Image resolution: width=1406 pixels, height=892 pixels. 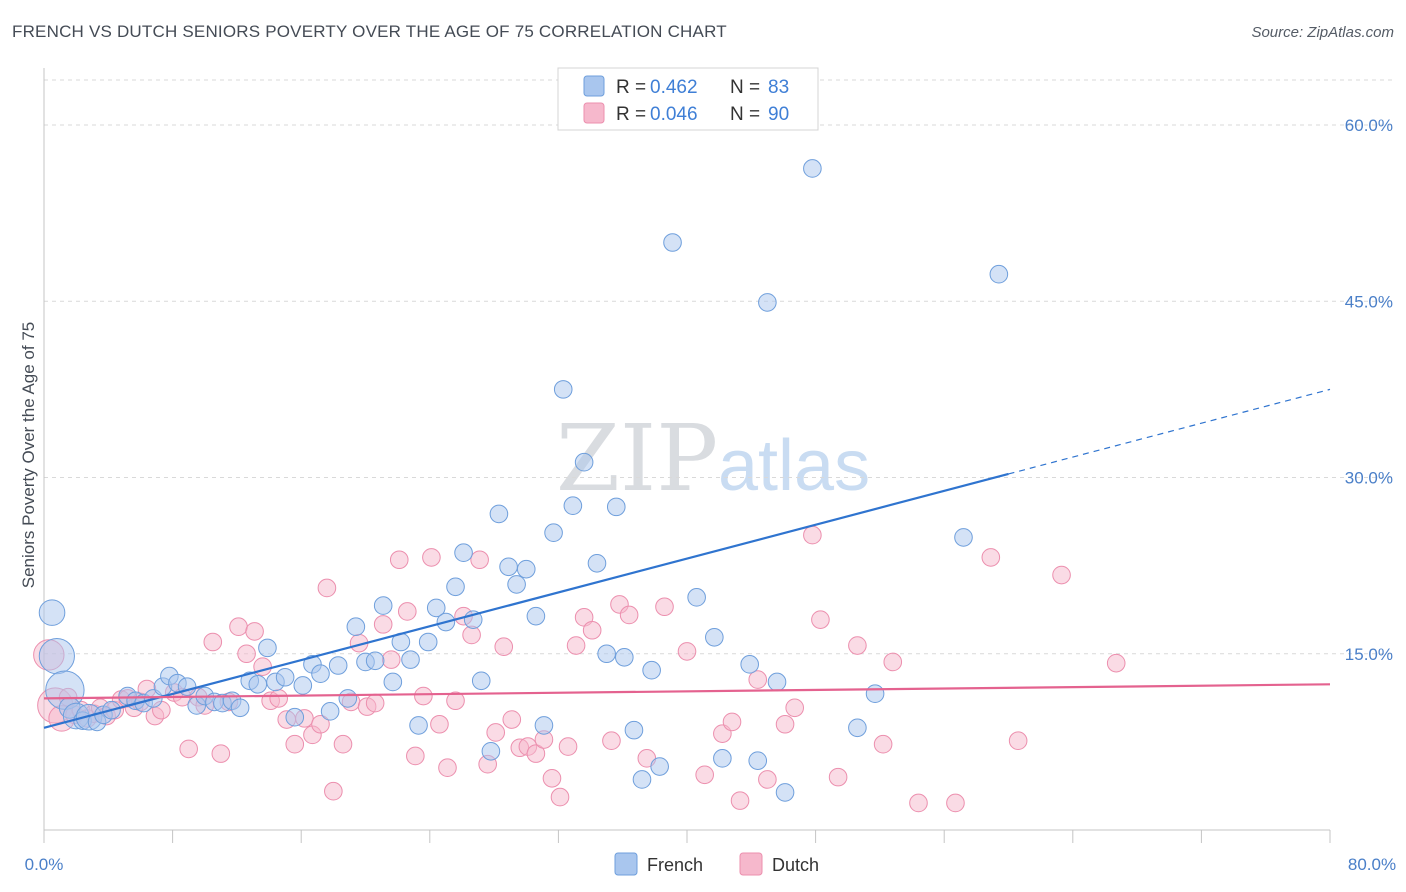 I want to click on legend-french-n-value: 83, so click(x=778, y=87).